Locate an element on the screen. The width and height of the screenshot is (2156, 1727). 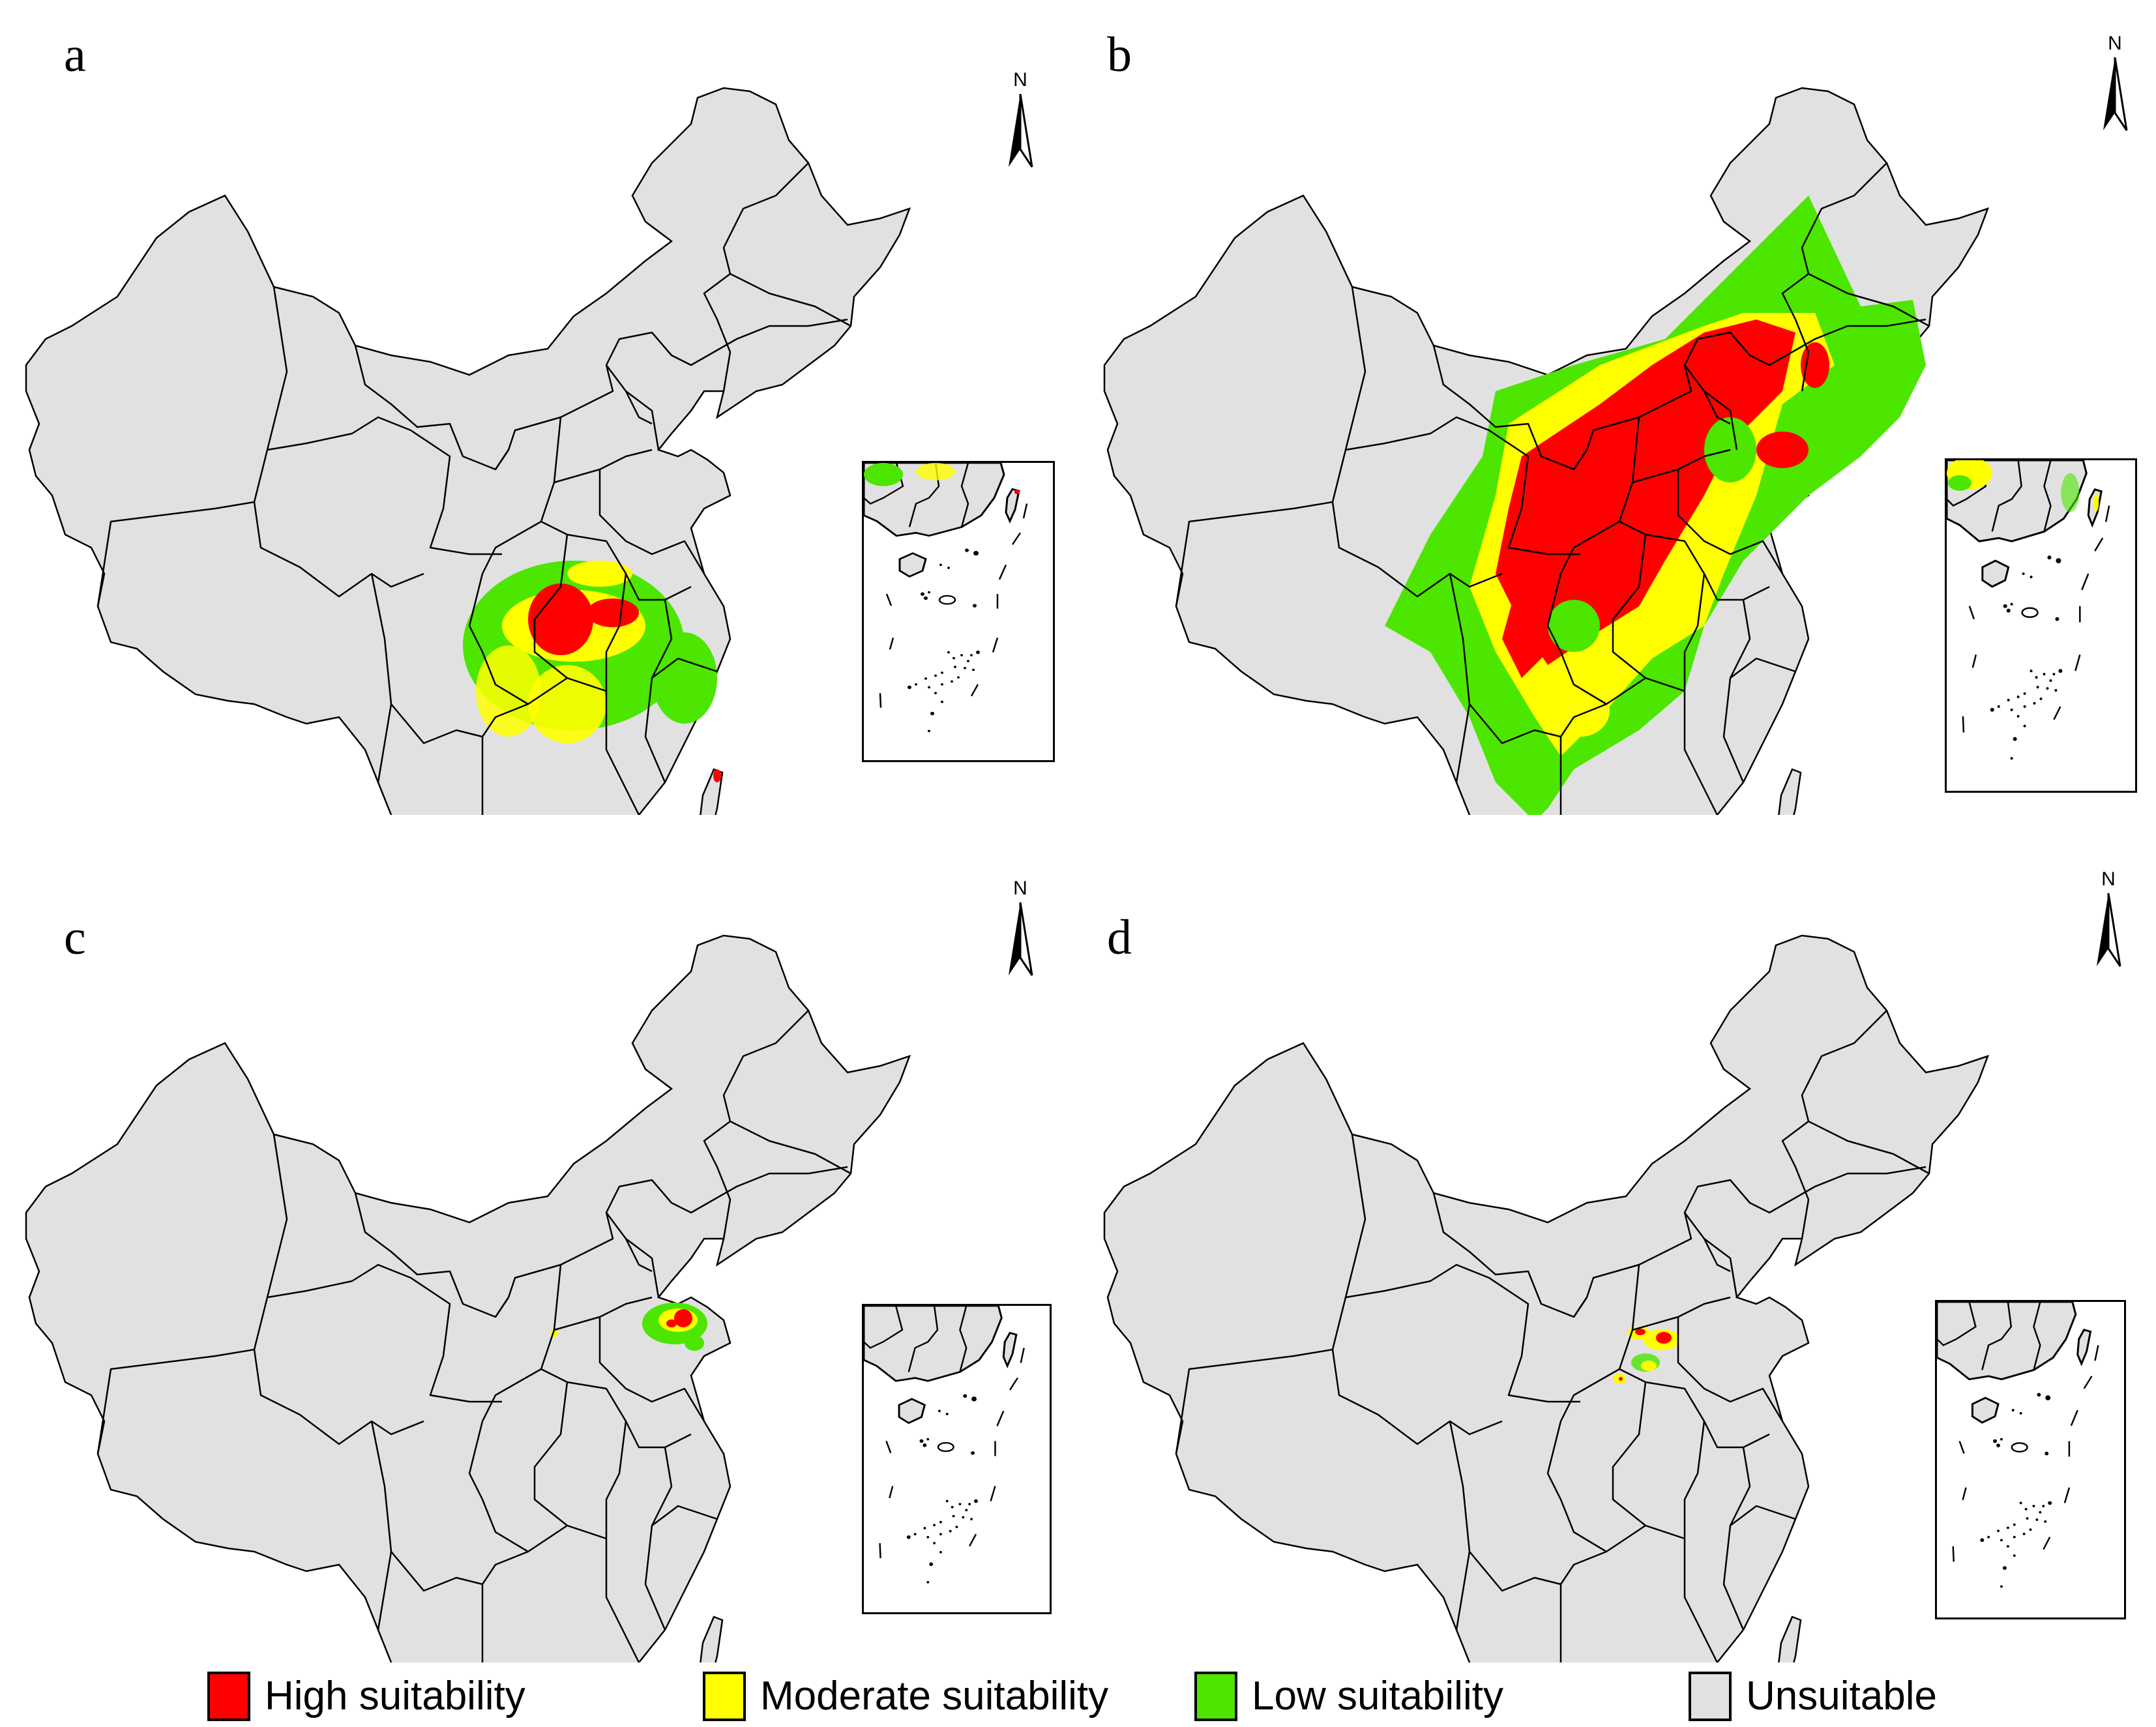
legend-swatch-unsuitable is located at coordinates (1710, 1696).